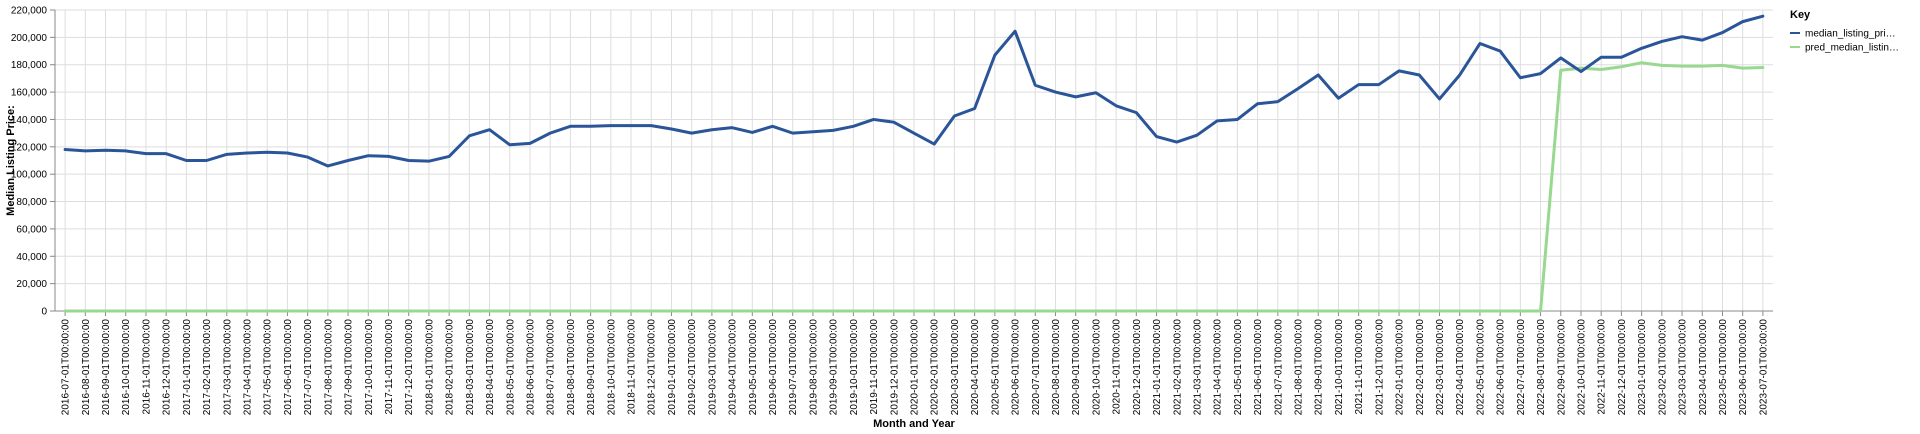 This screenshot has height=434, width=1920. I want to click on x-tick-label: 2020-10-01T00:00:00, so click(1096, 367).